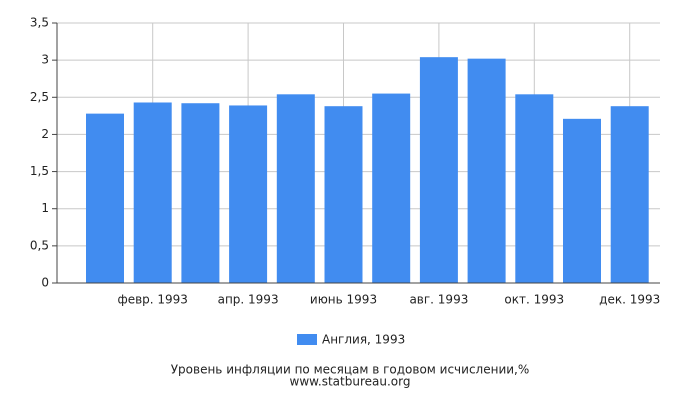 This screenshot has width=700, height=400. Describe the element at coordinates (45, 208) in the screenshot. I see `y-tick-label: 1` at that location.